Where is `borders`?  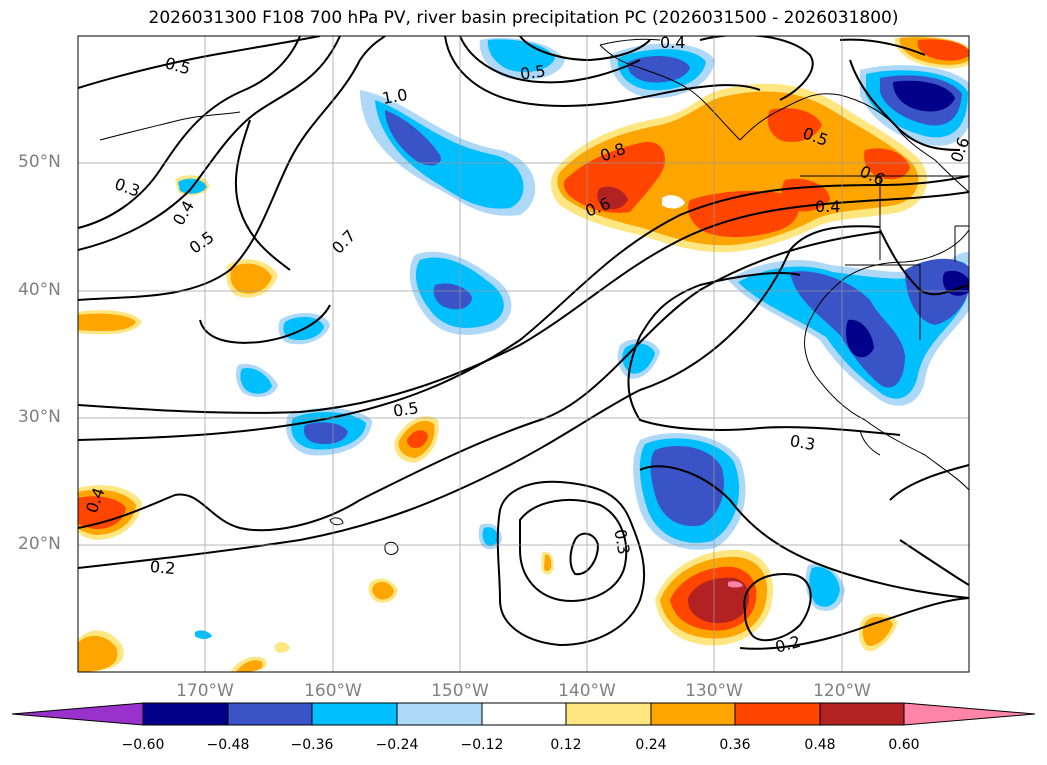
borders is located at coordinates (884, 257).